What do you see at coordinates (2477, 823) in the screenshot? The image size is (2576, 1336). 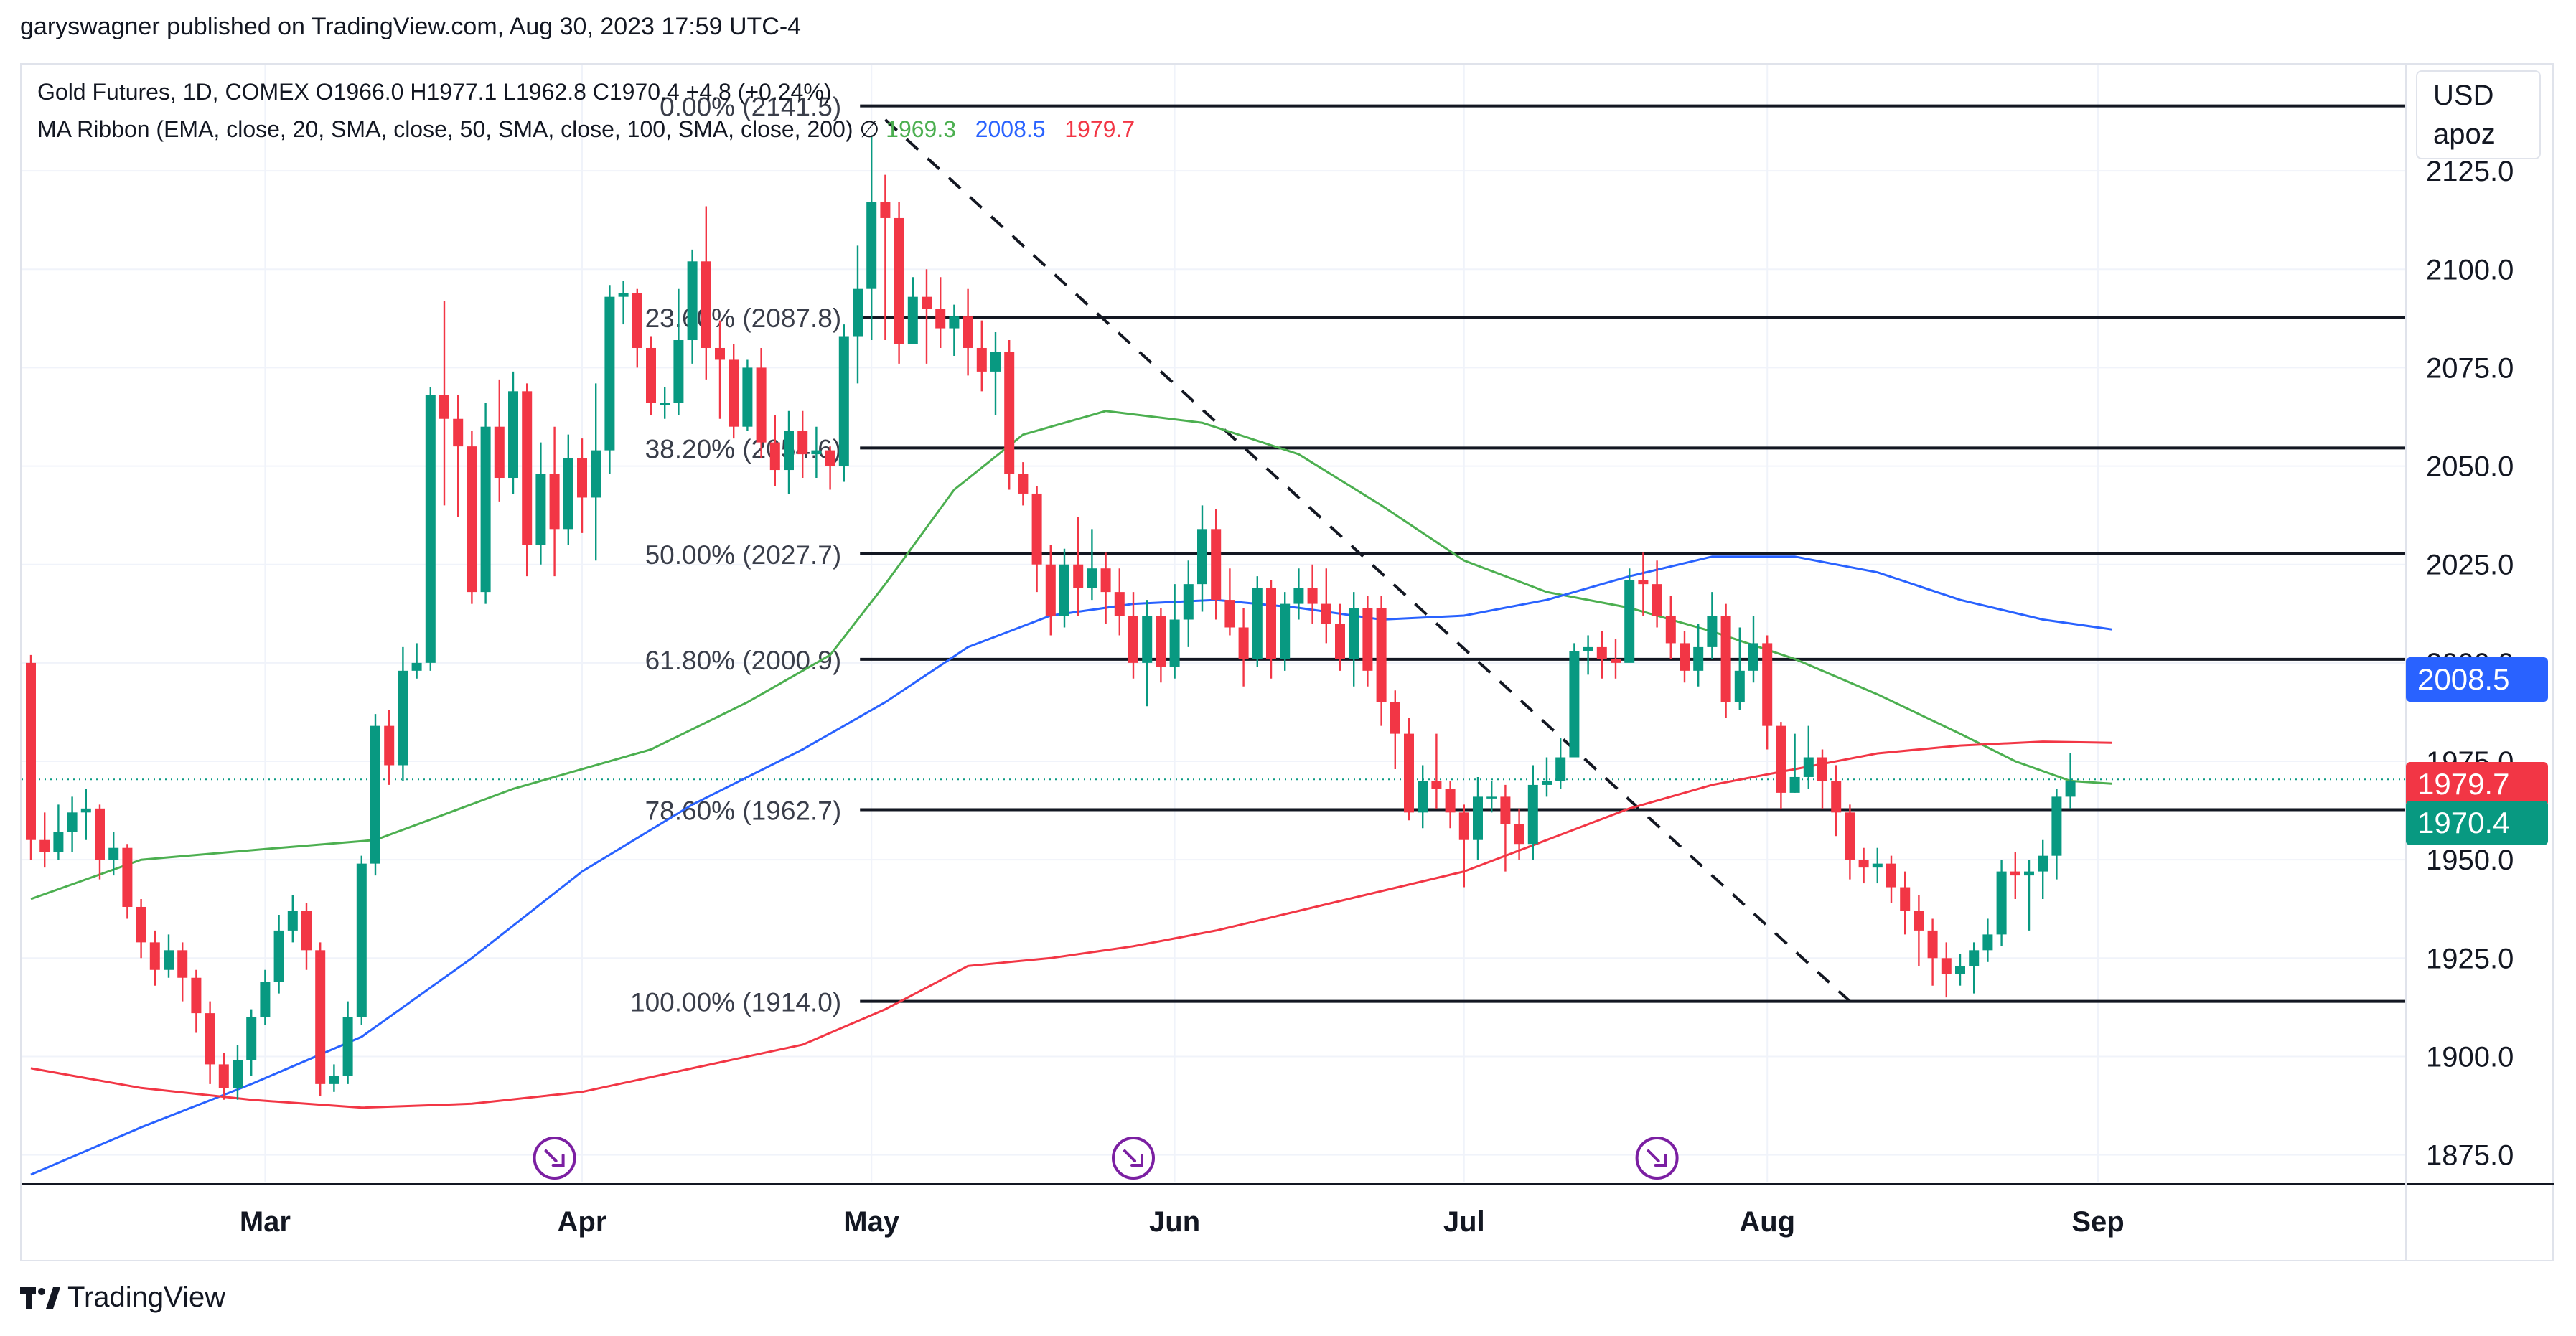 I see `last-price-badge: 1970.4` at bounding box center [2477, 823].